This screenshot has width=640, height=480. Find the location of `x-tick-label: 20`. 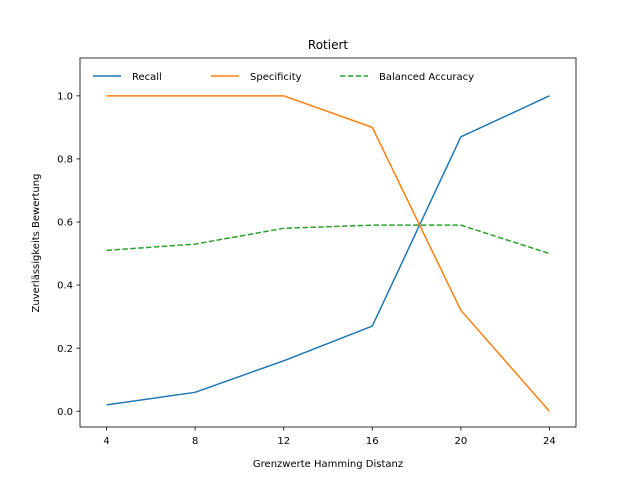

x-tick-label: 20 is located at coordinates (460, 441).